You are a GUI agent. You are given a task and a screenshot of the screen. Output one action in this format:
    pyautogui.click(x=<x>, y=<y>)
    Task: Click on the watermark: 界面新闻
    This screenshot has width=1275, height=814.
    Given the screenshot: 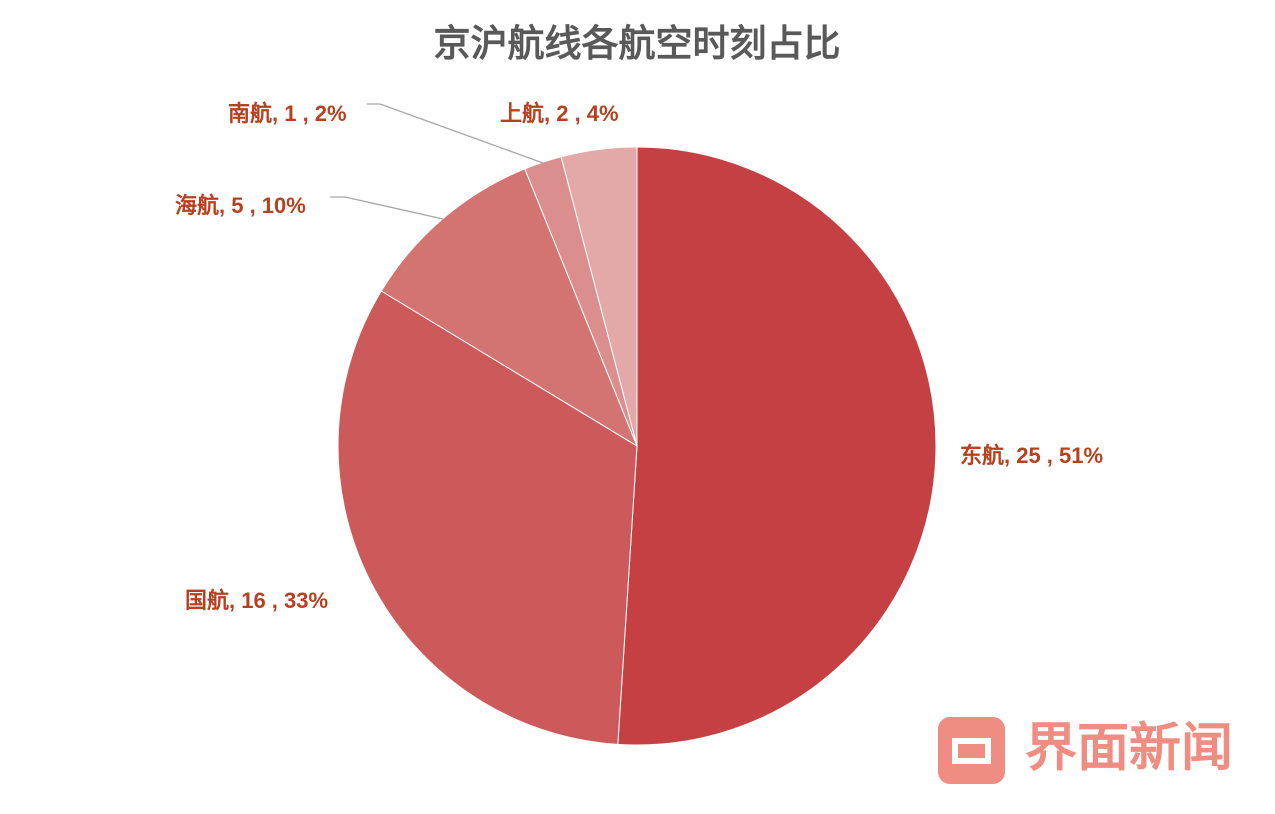 What is the action you would take?
    pyautogui.click(x=1085, y=750)
    